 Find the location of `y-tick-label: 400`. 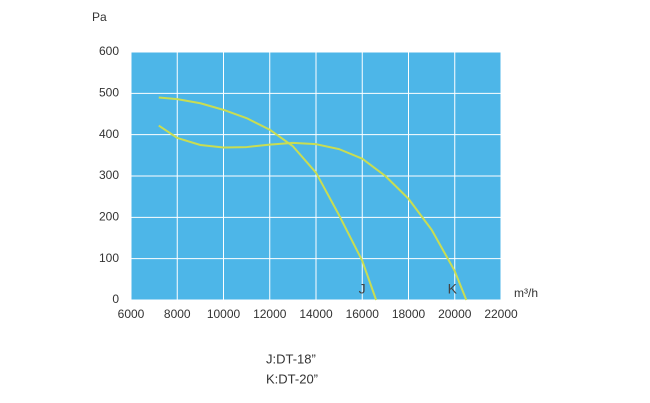

y-tick-label: 400 is located at coordinates (109, 134).